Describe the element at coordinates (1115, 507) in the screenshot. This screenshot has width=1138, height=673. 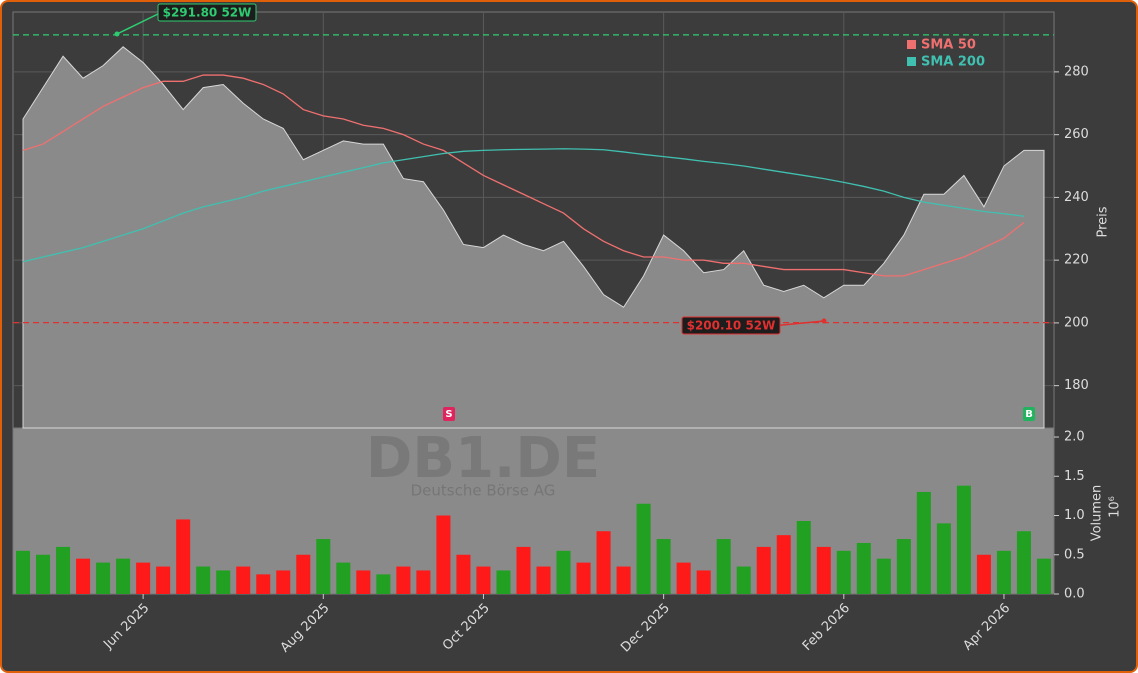
I see `y-axis-unit: 10⁶` at that location.